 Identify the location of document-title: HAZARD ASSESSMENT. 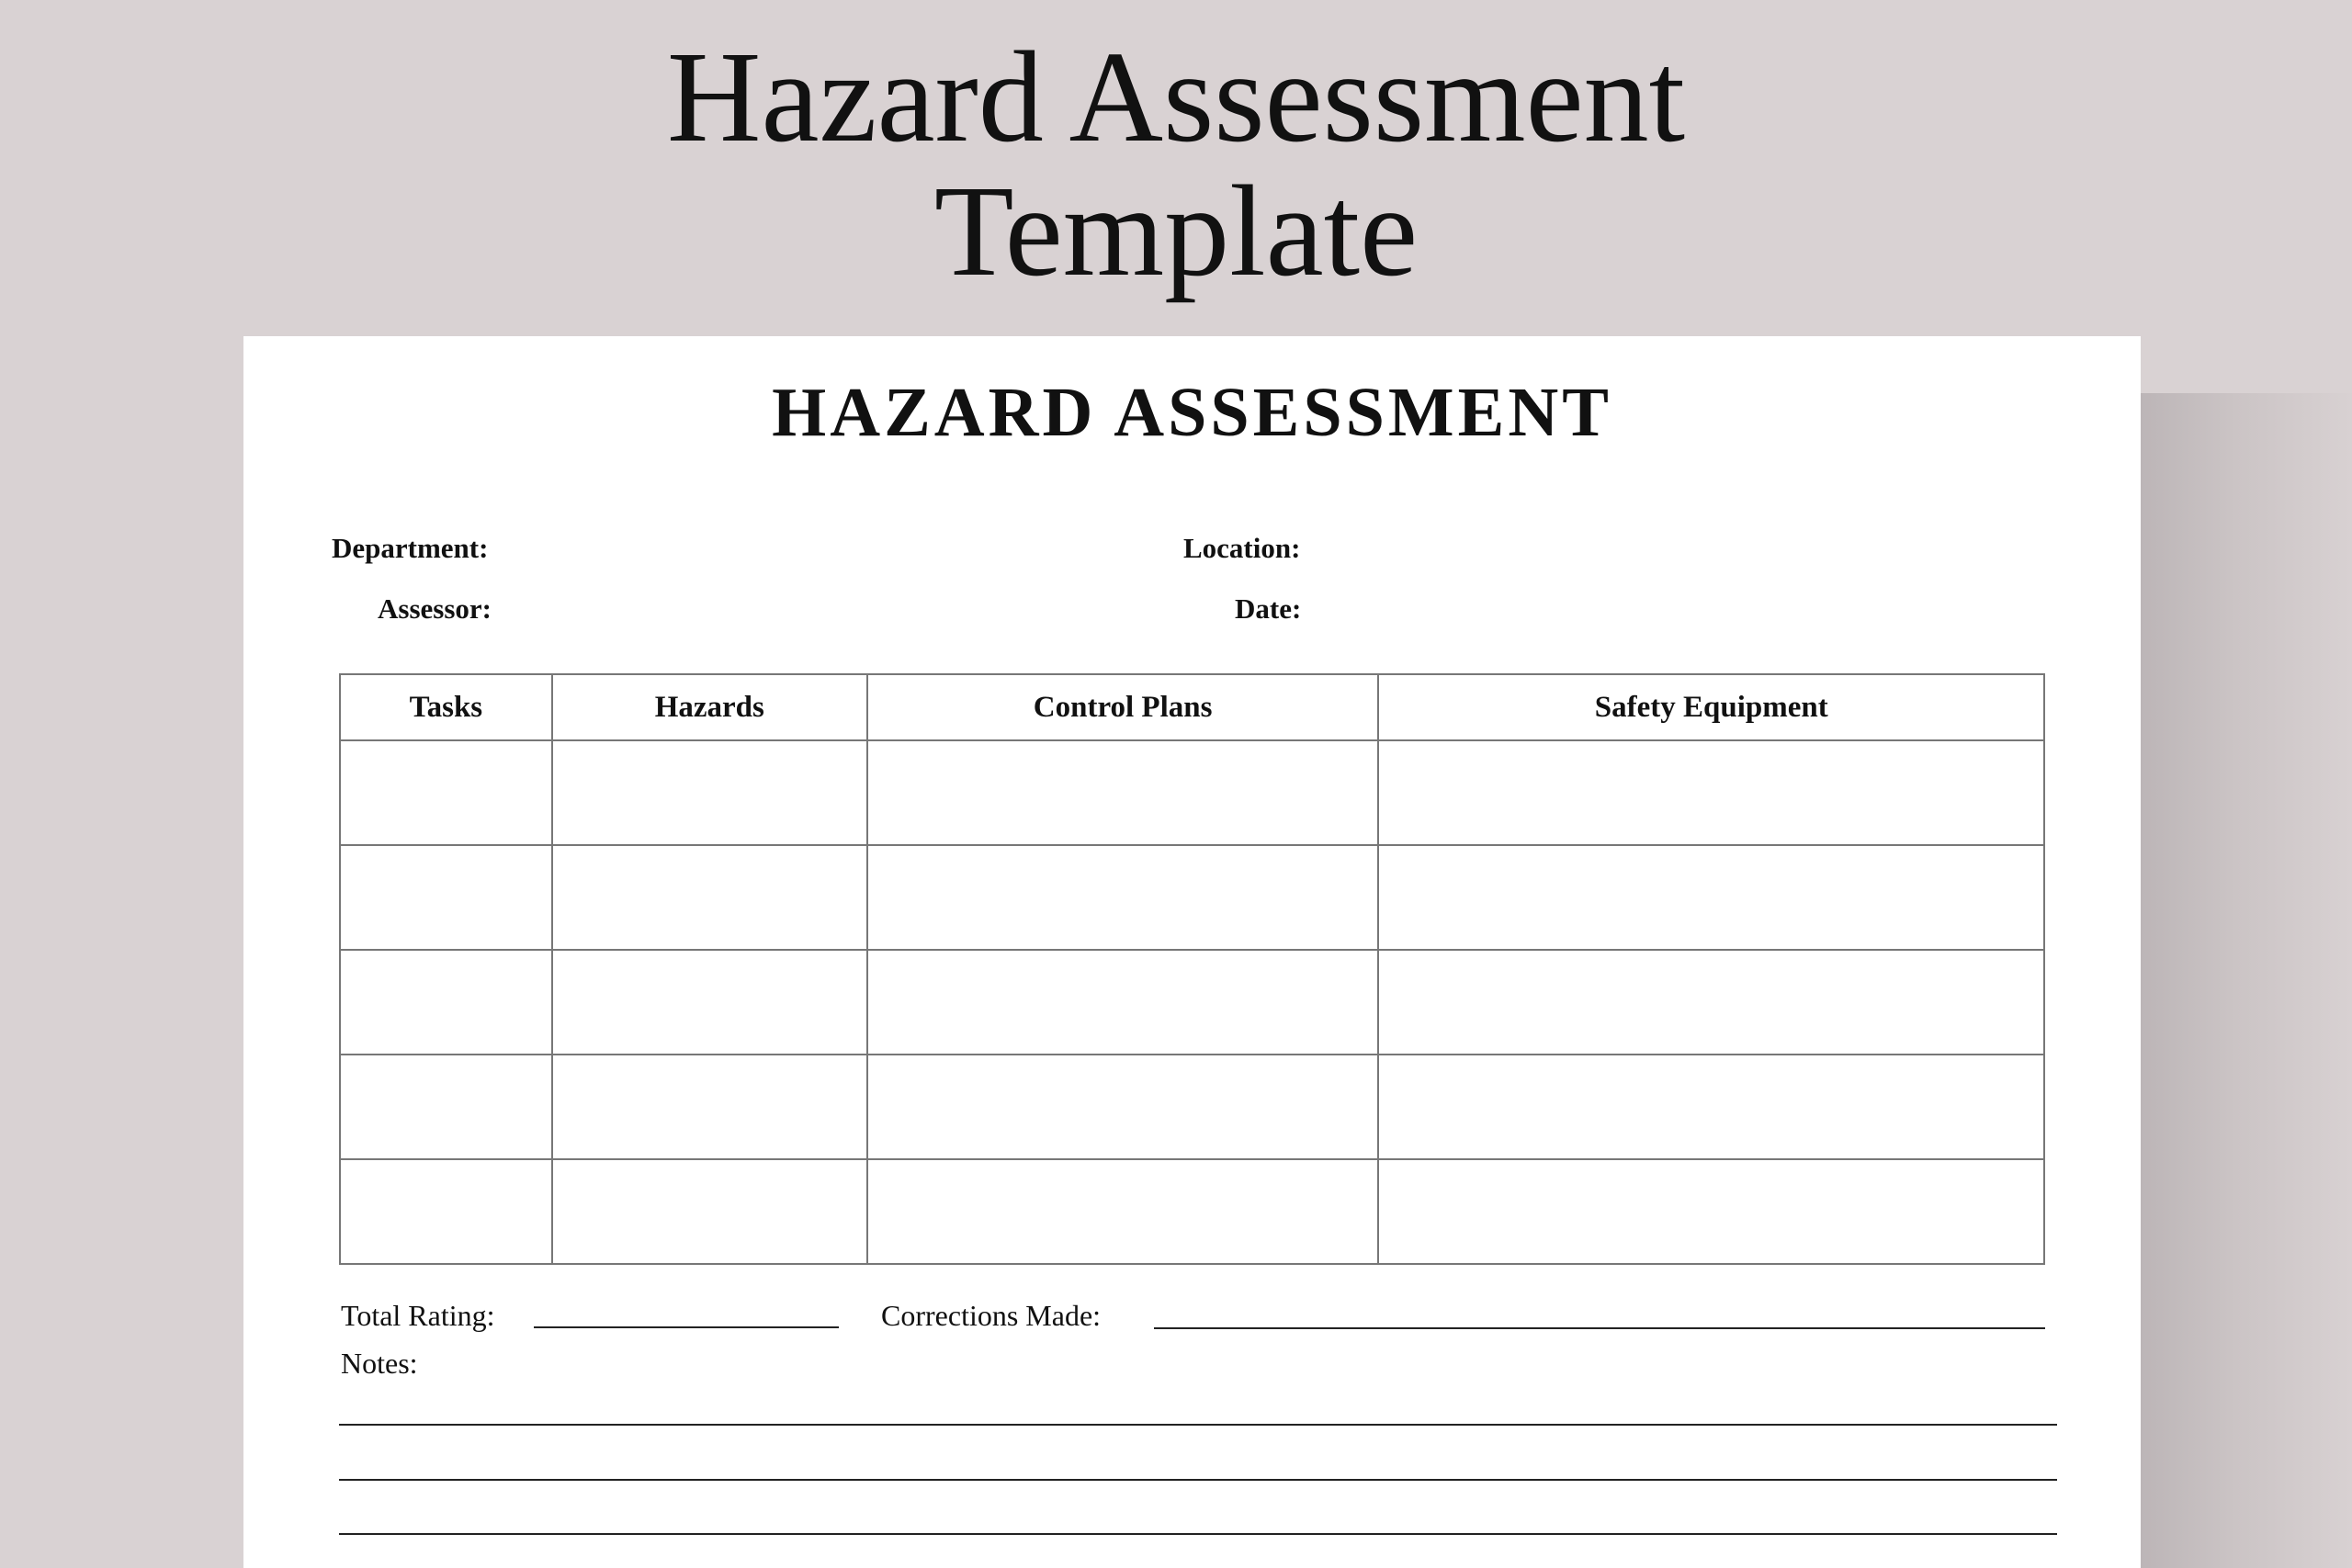
(1192, 412).